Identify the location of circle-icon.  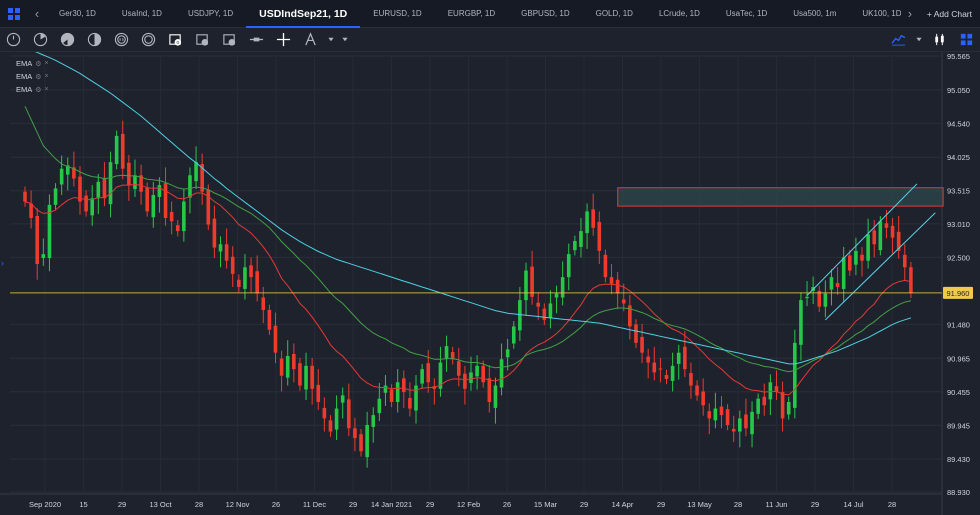
(121, 39).